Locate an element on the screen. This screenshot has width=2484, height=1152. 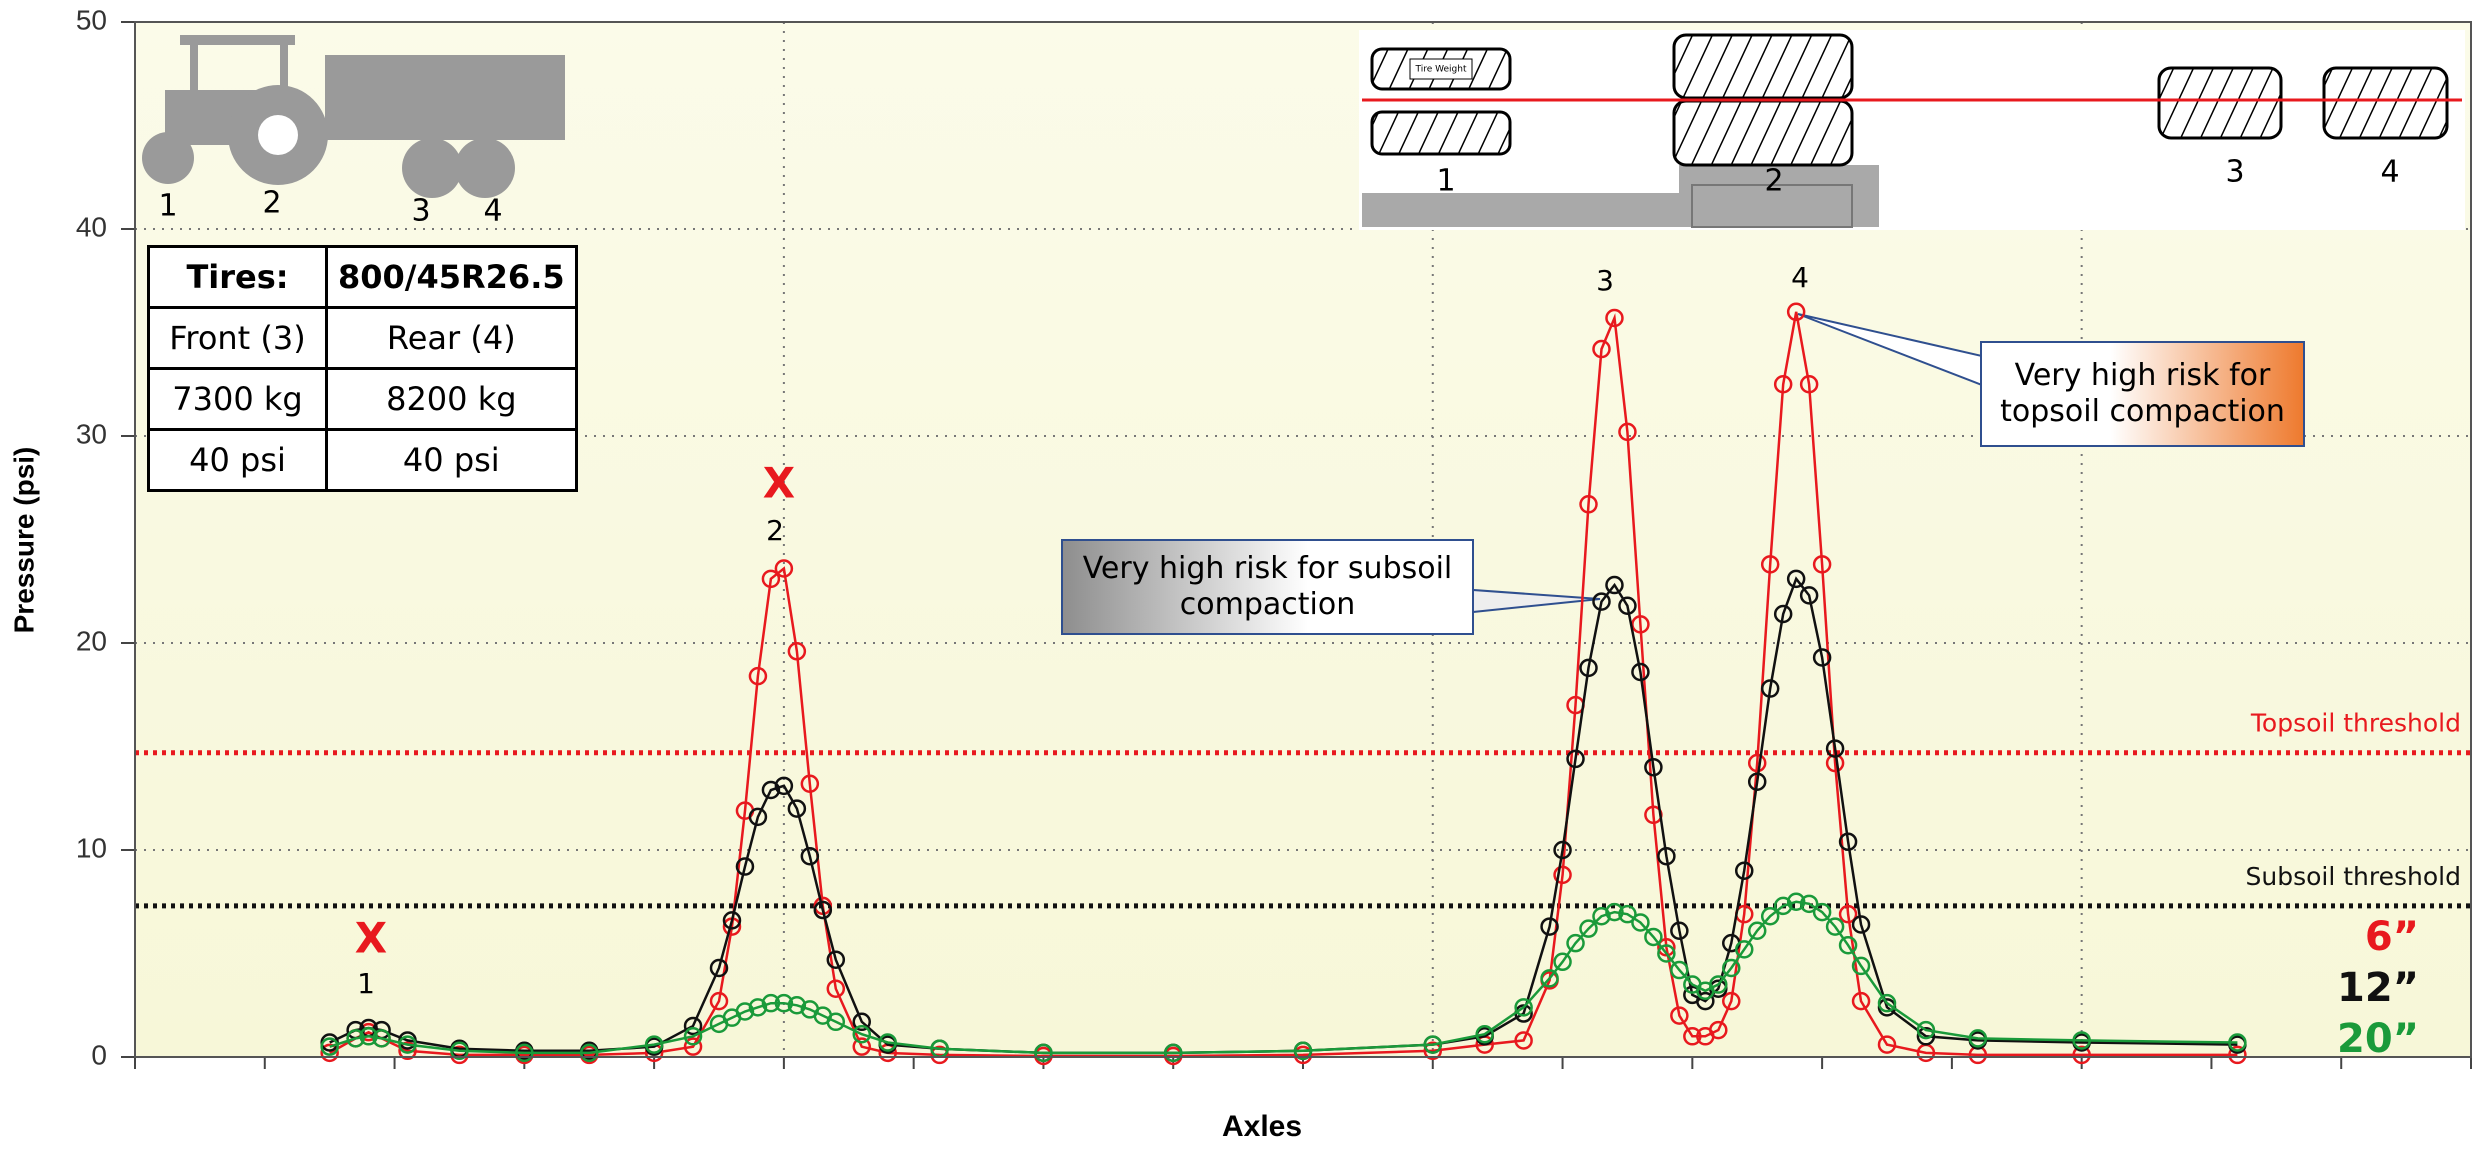
table-row: Front (3) Rear (4) is located at coordinates (362, 338).